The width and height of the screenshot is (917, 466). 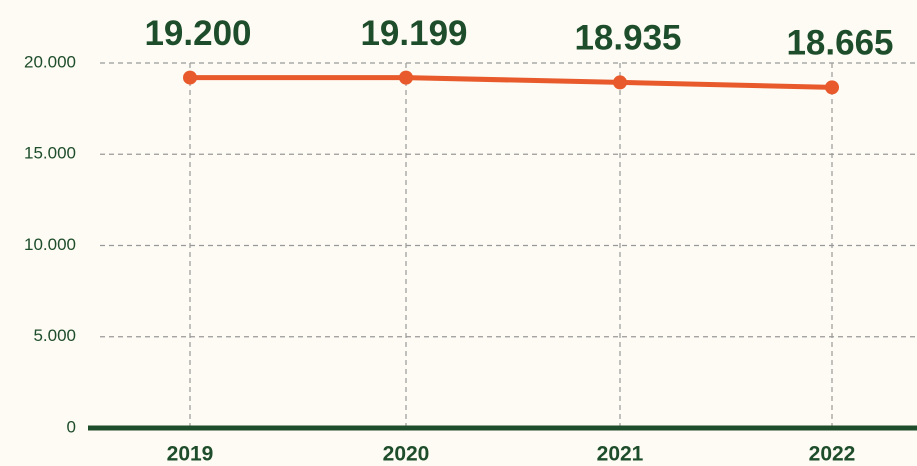 I want to click on value-label: 19.199, so click(x=413, y=33).